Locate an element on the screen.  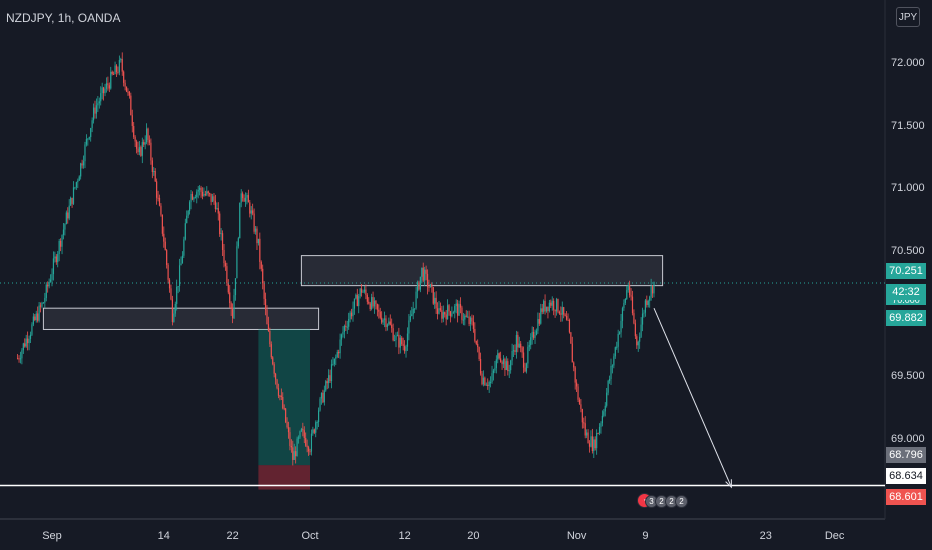
arrow-head-icon is located at coordinates (728, 484).